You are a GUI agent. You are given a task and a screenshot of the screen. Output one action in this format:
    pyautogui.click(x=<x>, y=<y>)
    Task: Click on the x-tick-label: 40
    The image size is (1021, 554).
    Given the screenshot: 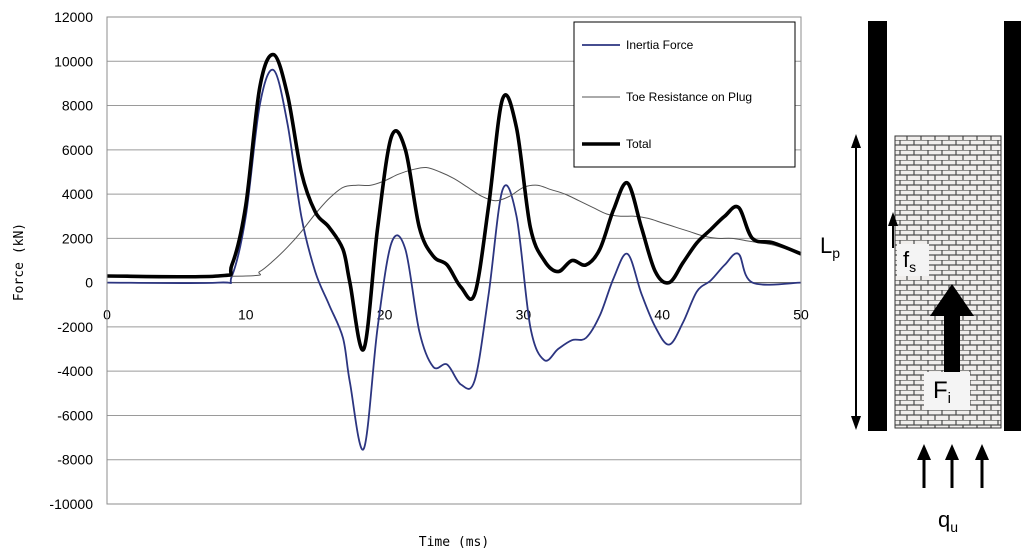 What is the action you would take?
    pyautogui.click(x=662, y=315)
    